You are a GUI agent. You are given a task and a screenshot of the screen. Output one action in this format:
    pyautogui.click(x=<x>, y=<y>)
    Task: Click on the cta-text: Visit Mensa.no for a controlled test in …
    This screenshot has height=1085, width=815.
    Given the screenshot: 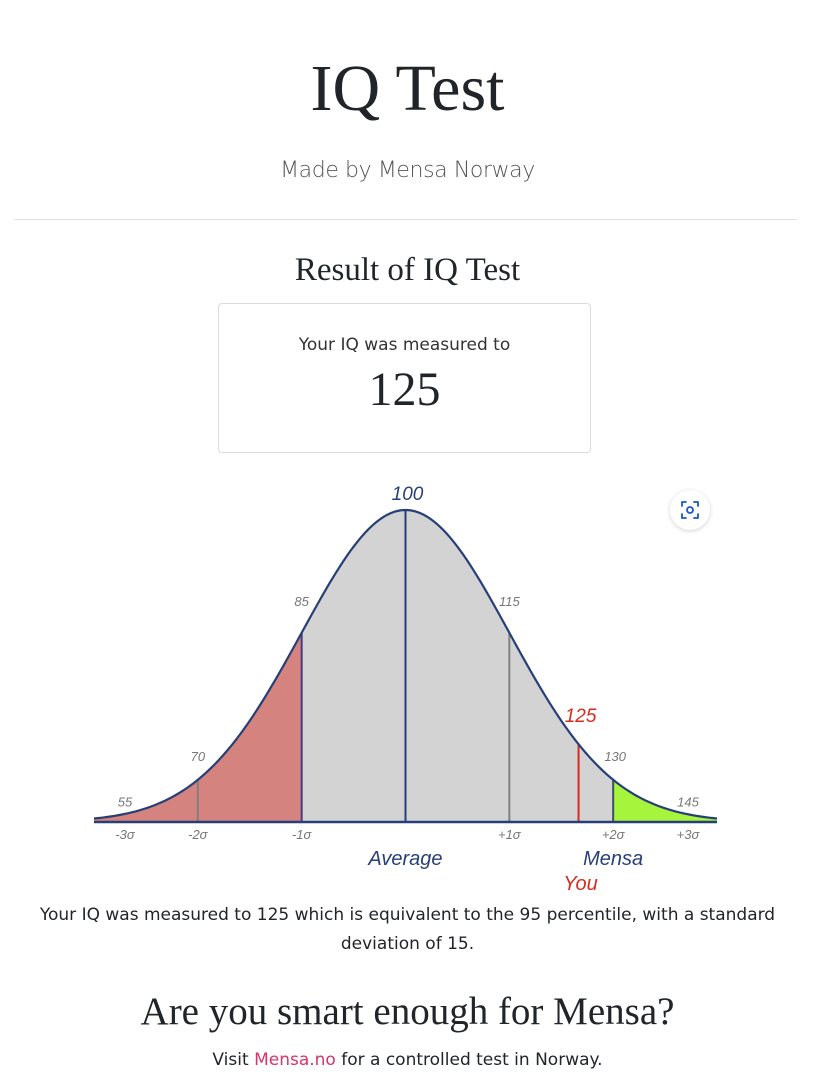 What is the action you would take?
    pyautogui.click(x=407, y=1060)
    